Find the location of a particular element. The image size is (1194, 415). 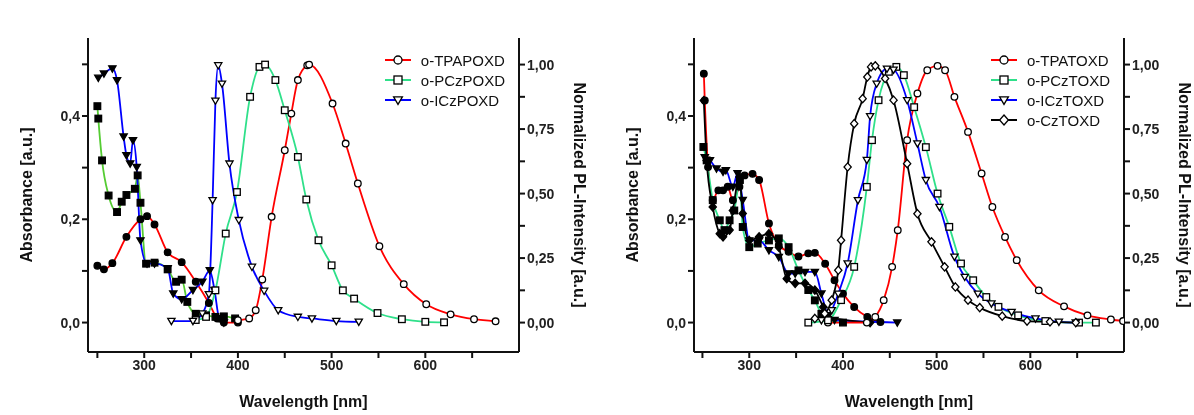

legend-label: o-PCzTOXD is located at coordinates (1068, 80).